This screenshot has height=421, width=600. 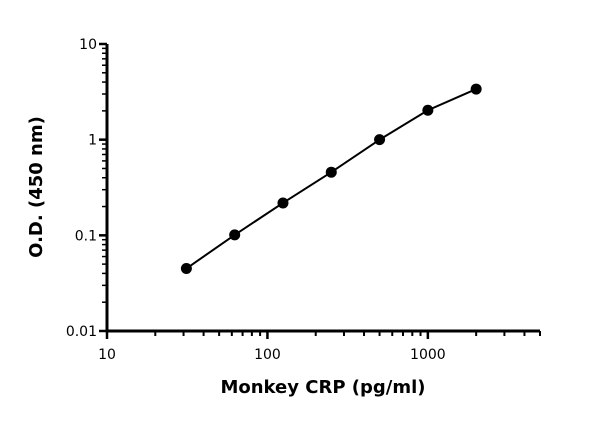 What do you see at coordinates (86, 236) in the screenshot?
I see `y-tick-label: 0.1` at bounding box center [86, 236].